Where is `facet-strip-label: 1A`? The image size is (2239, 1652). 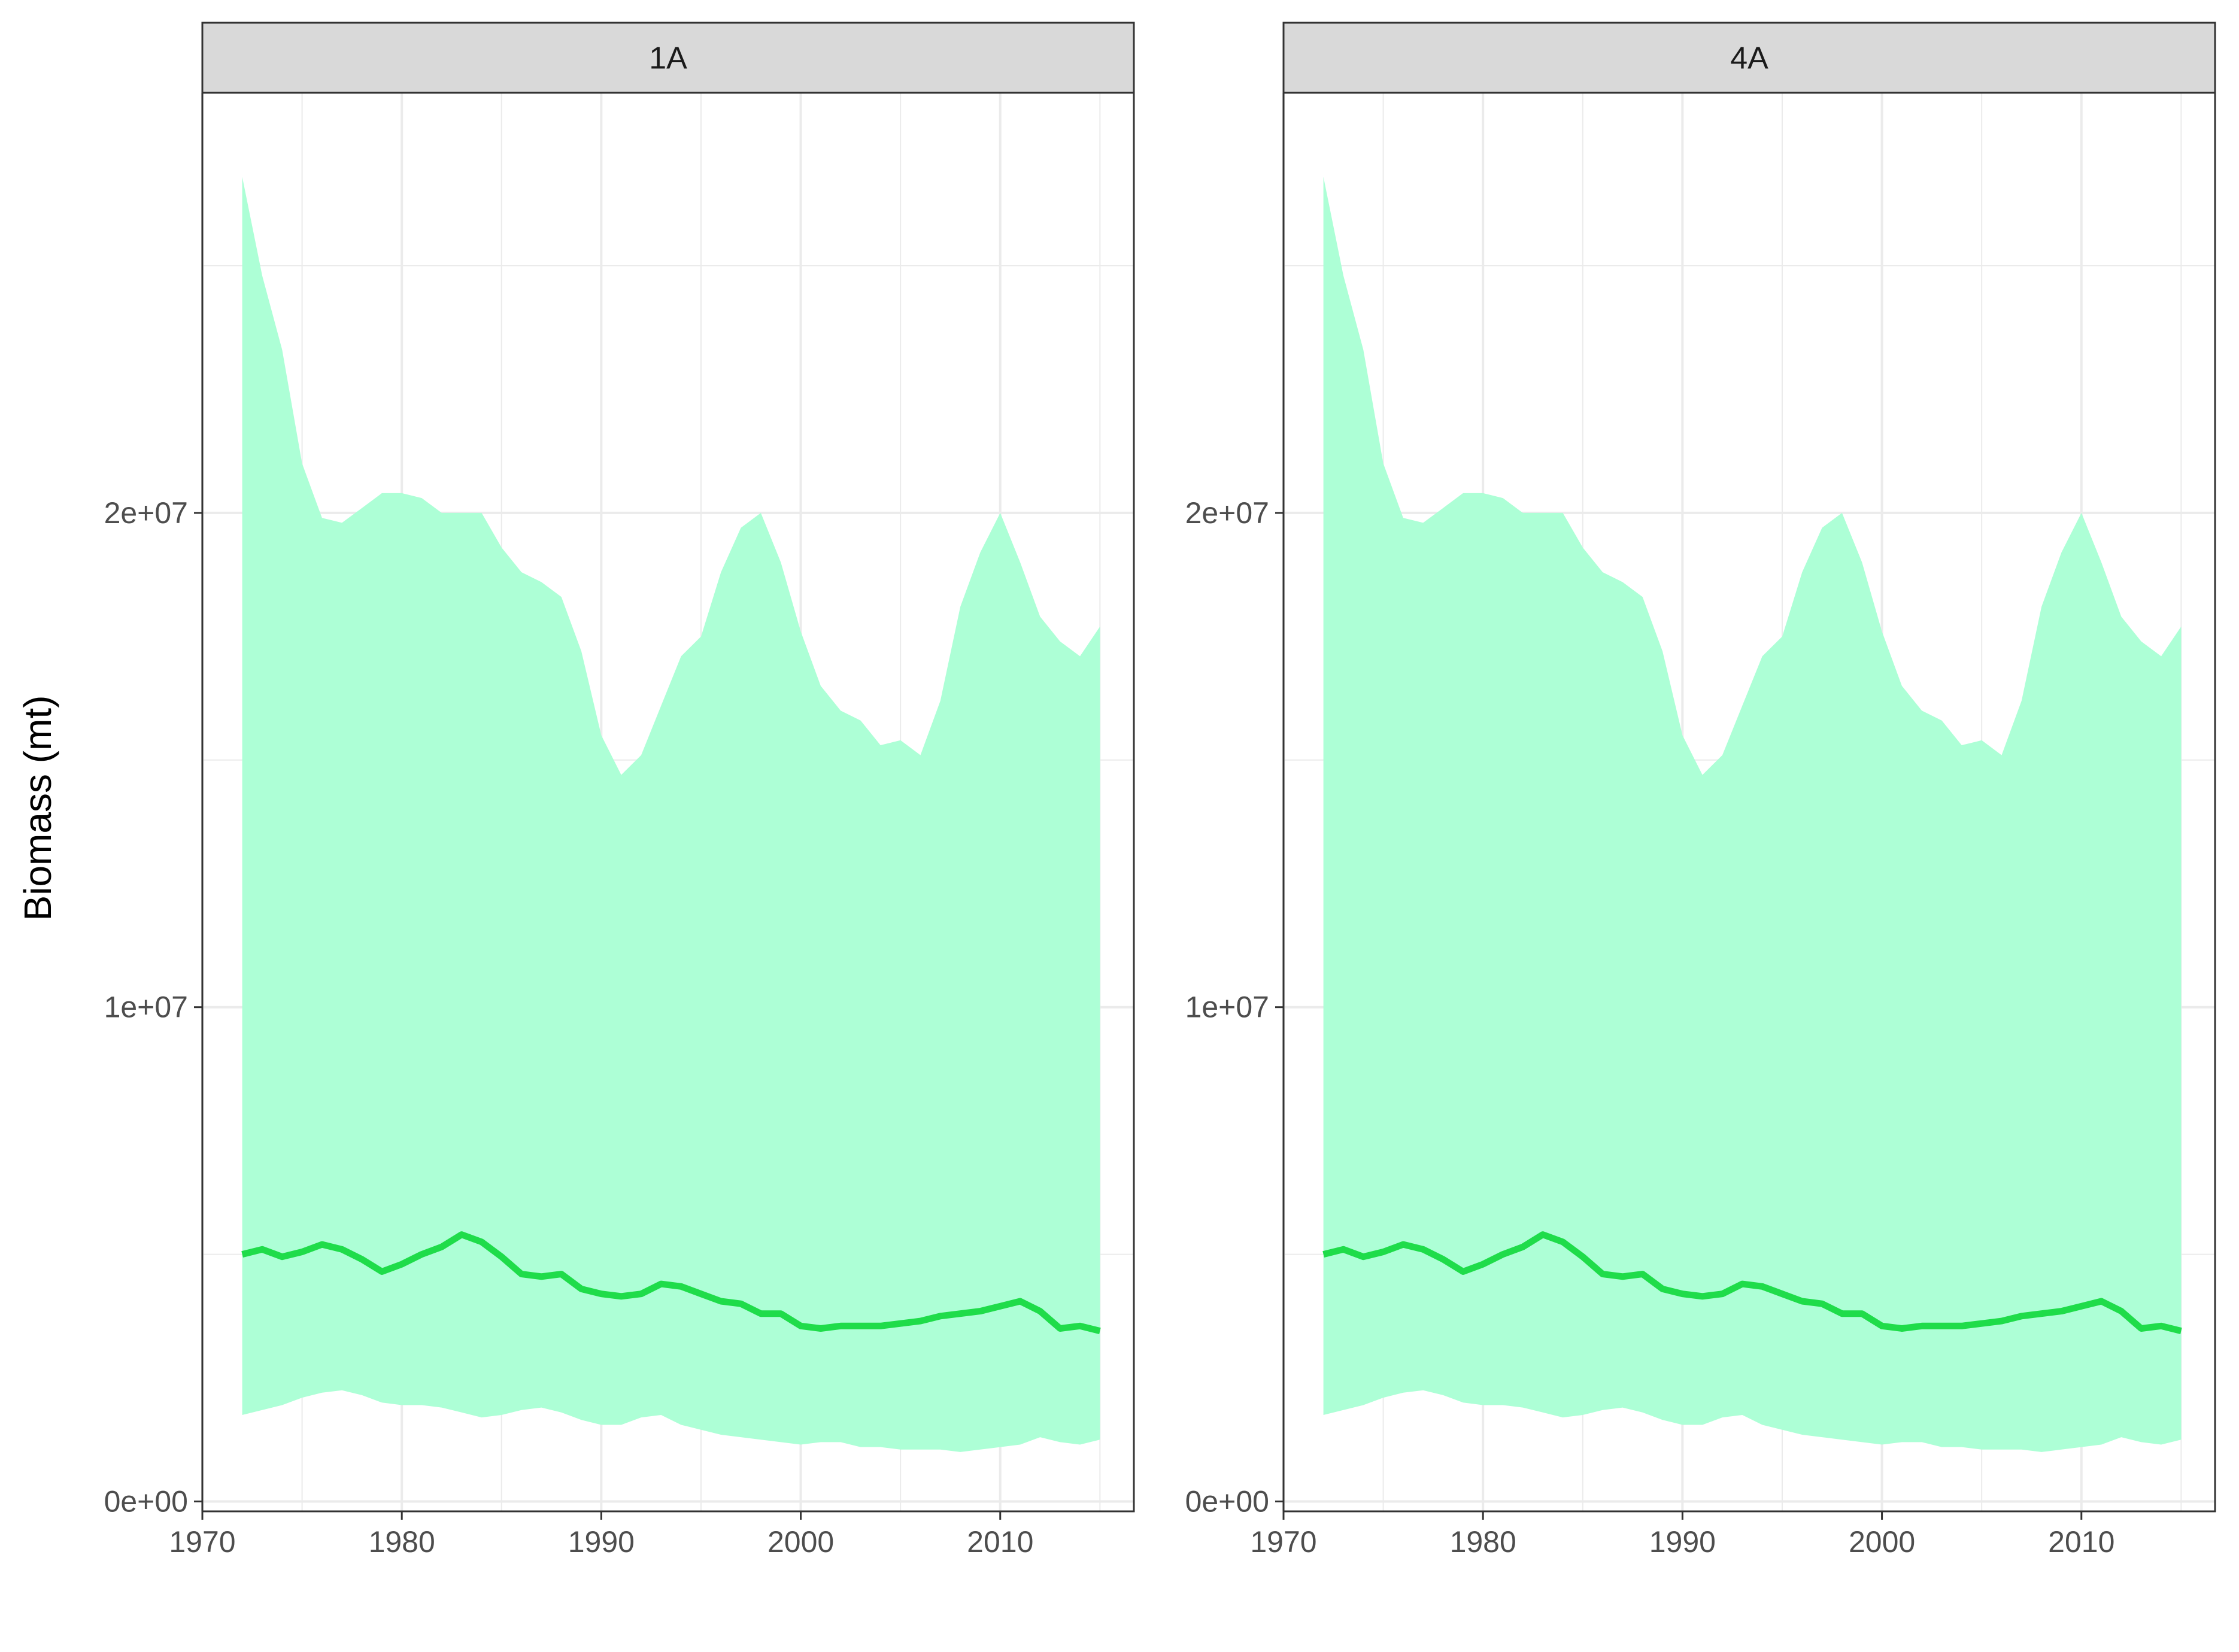 facet-strip-label: 1A is located at coordinates (668, 58).